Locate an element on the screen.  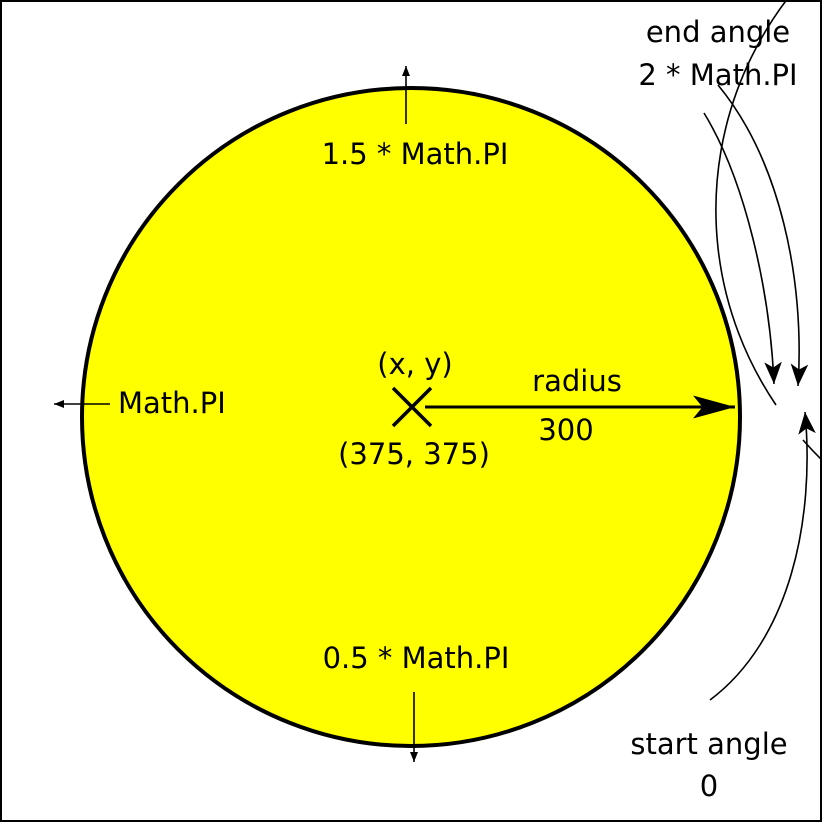
end-angle-value: 2 * Math.PI is located at coordinates (717, 75).